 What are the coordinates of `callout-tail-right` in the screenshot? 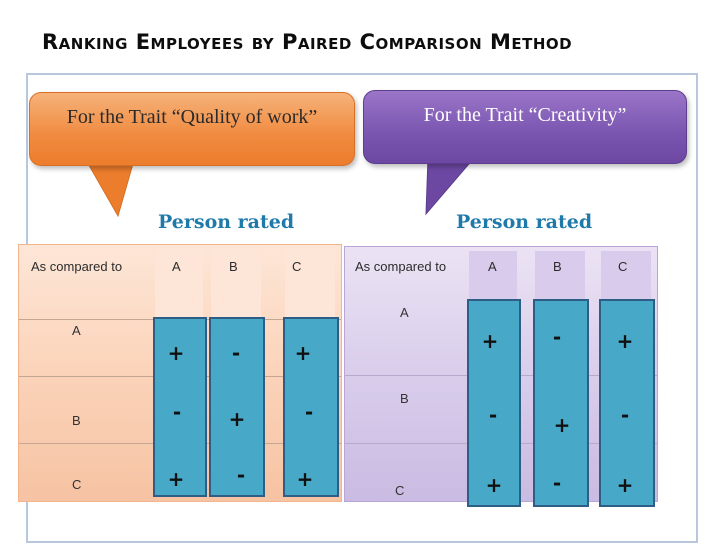 It's located at (450, 187).